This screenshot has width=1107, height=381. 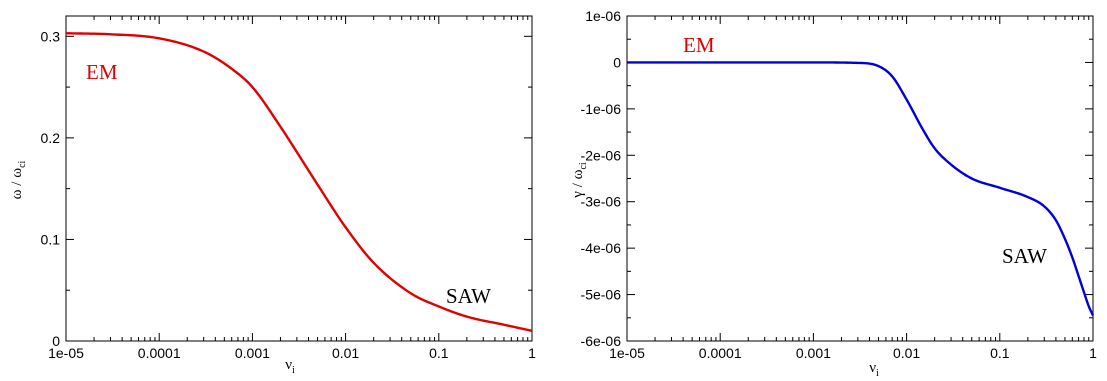 What do you see at coordinates (601, 248) in the screenshot?
I see `y-tick-label: -4e-06` at bounding box center [601, 248].